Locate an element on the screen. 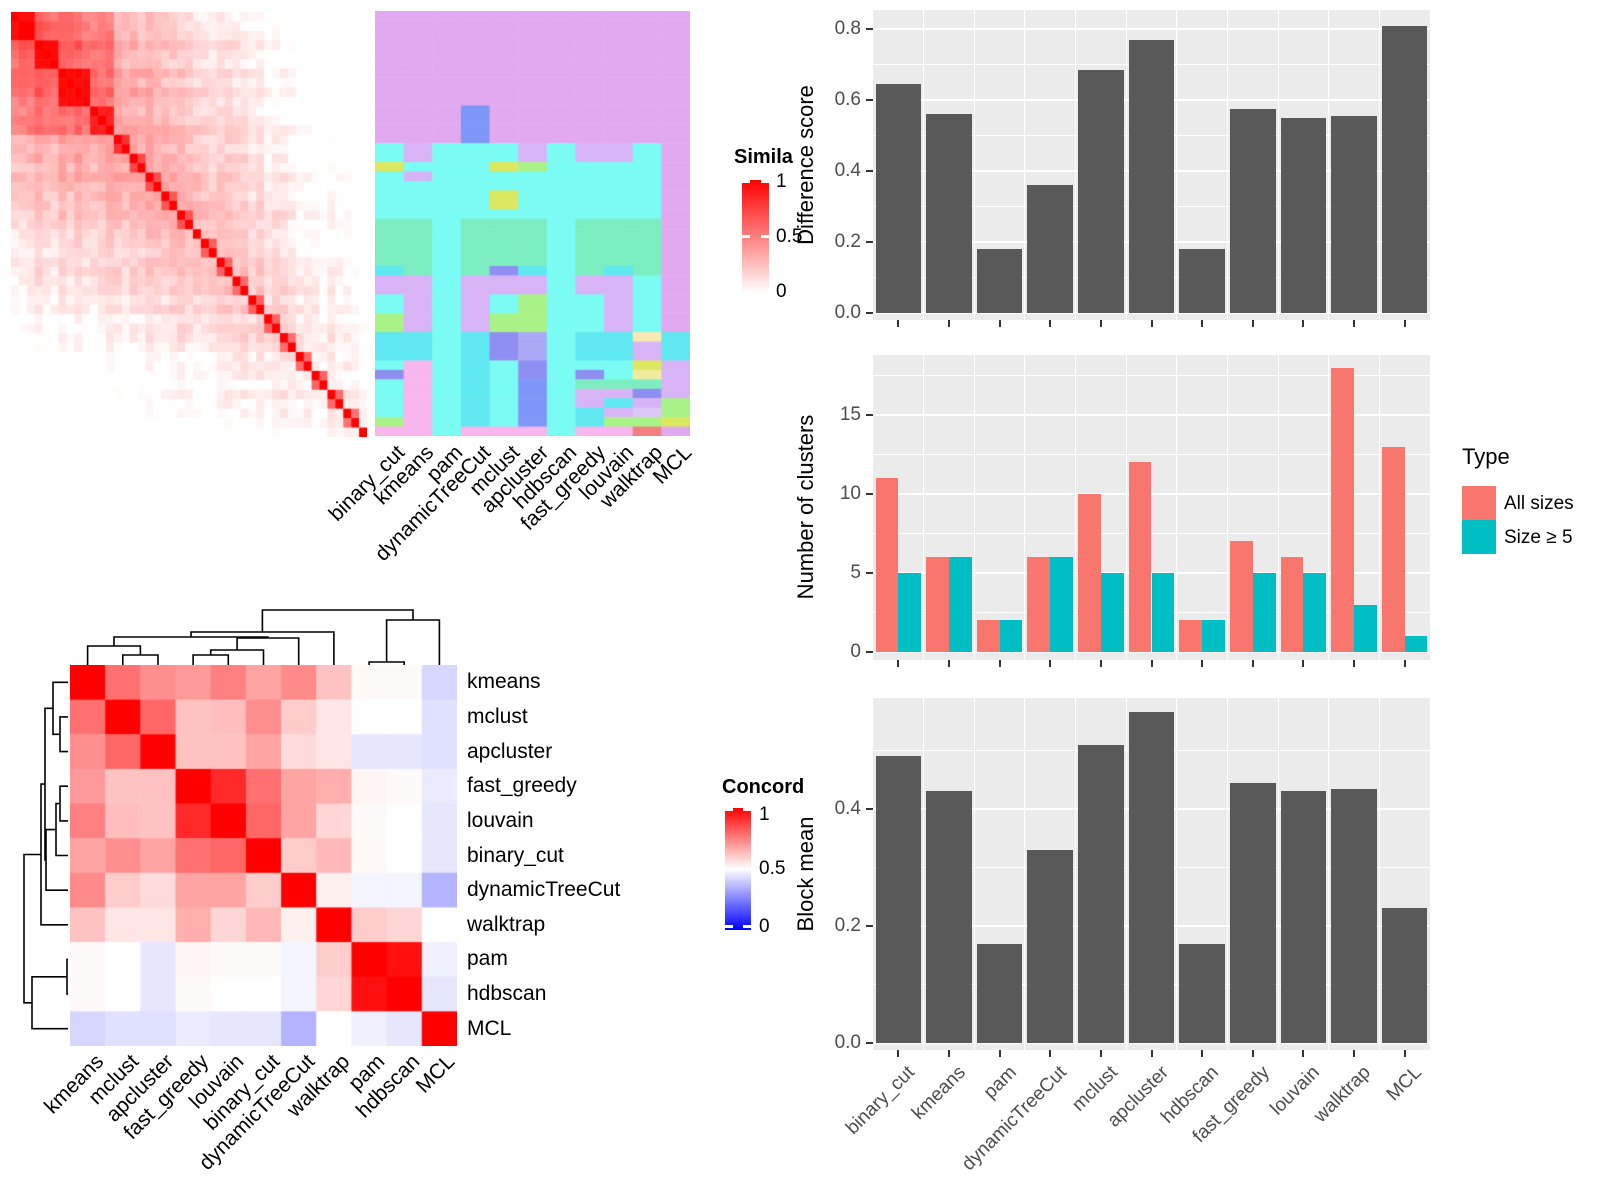  y-tick-label: 5 is located at coordinates (855, 572).